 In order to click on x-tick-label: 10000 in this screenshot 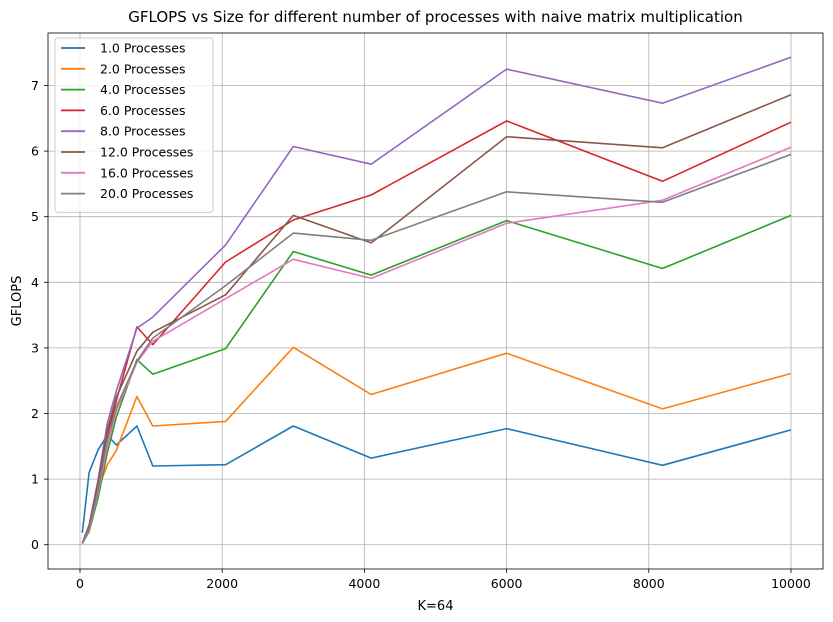, I will do `click(791, 583)`.